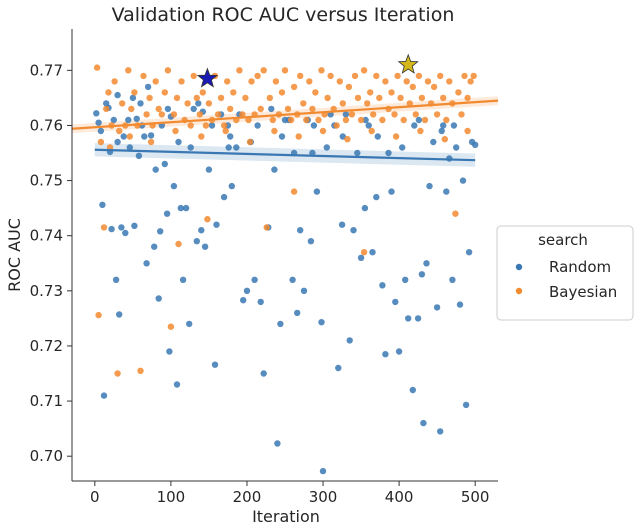 The width and height of the screenshot is (640, 532). I want to click on y-tick-label: 0.76, so click(46, 125).